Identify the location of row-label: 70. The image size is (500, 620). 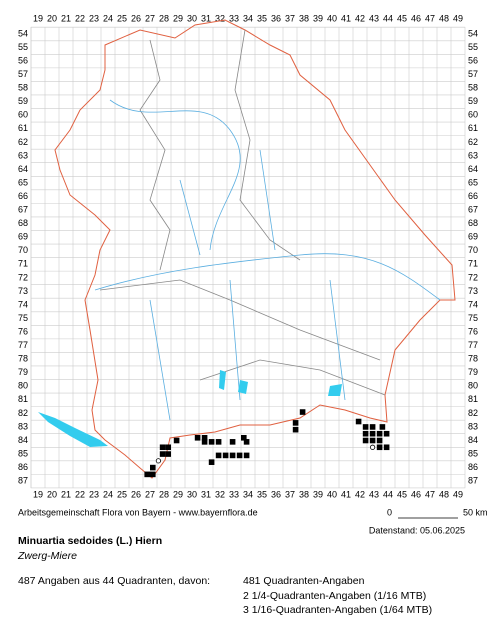
(23, 250).